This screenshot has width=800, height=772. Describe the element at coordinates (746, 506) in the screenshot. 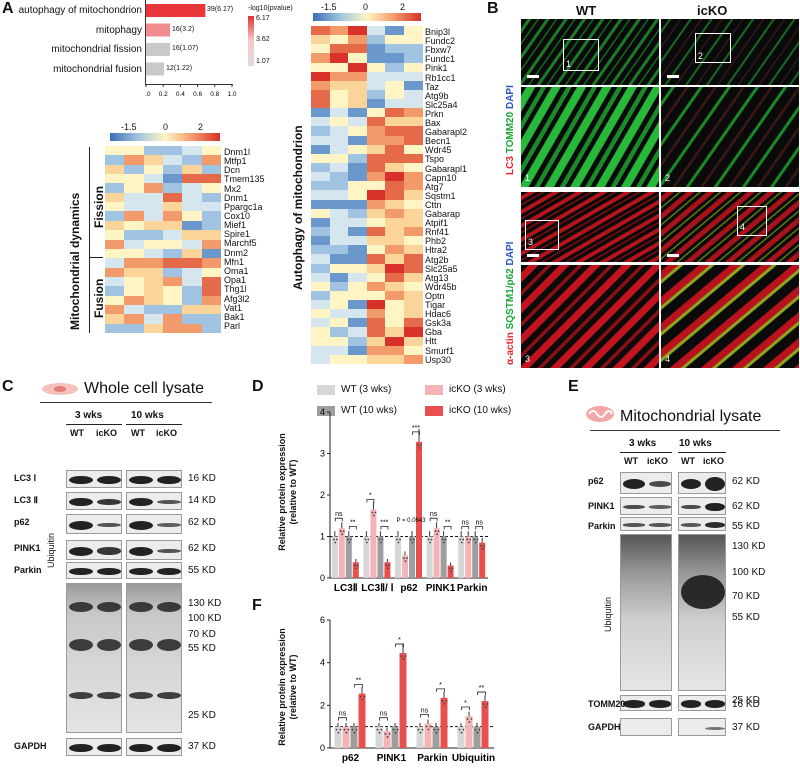

I see `e-row-kd-1: 62 KD` at that location.